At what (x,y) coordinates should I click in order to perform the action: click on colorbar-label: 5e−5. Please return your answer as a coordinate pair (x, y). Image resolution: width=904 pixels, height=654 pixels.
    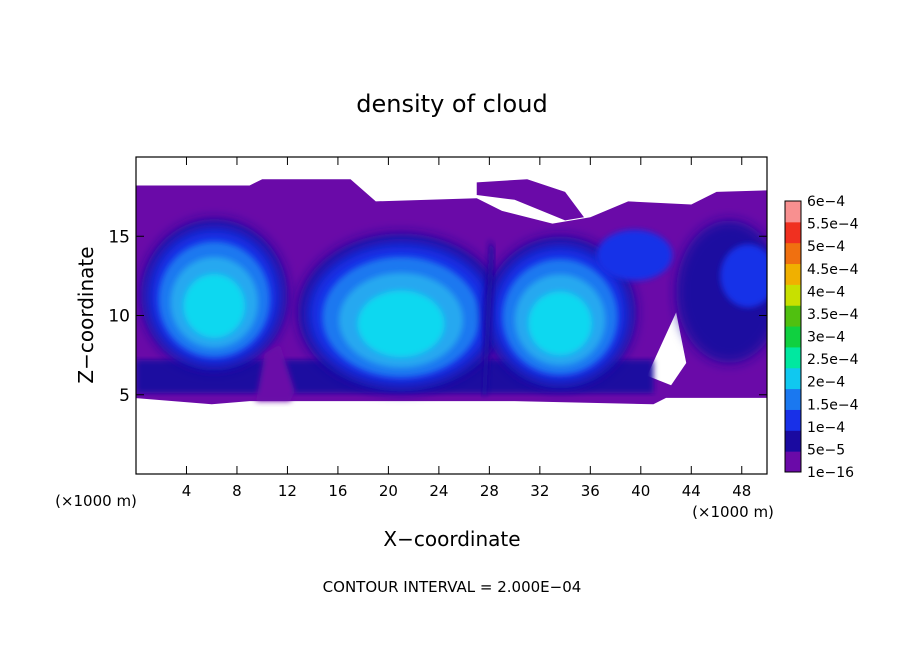
    Looking at the image, I should click on (826, 450).